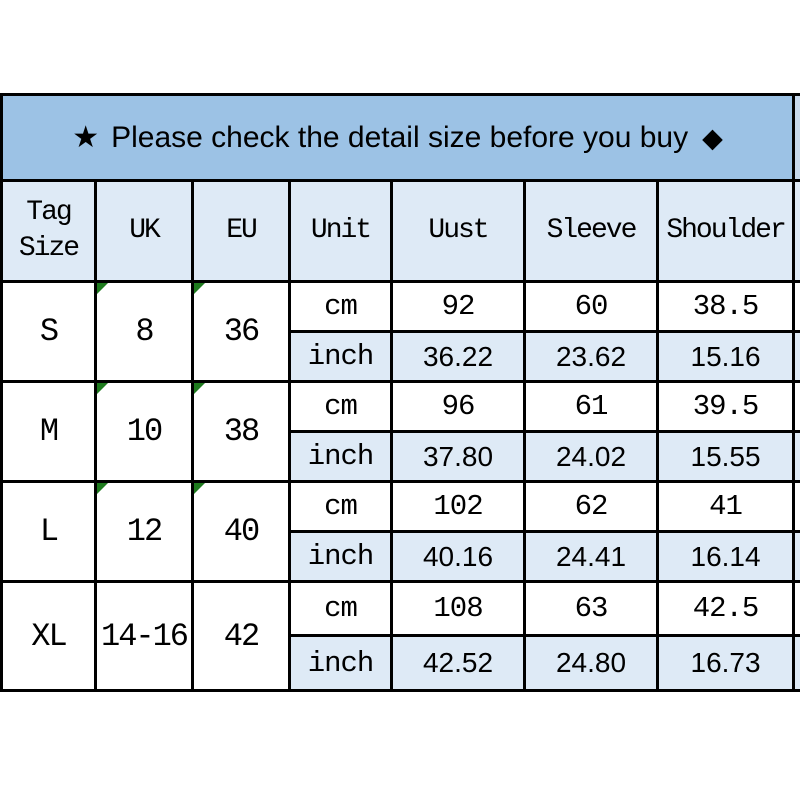 This screenshot has height=800, width=800. I want to click on uk-size-value: 14-16, so click(144, 636).